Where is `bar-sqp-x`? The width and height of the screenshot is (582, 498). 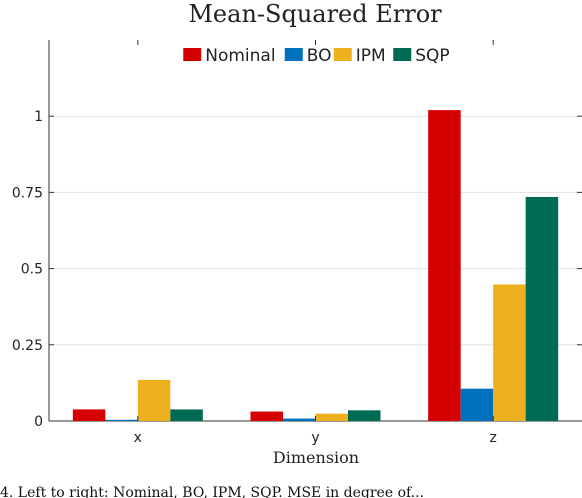
bar-sqp-x is located at coordinates (186, 415).